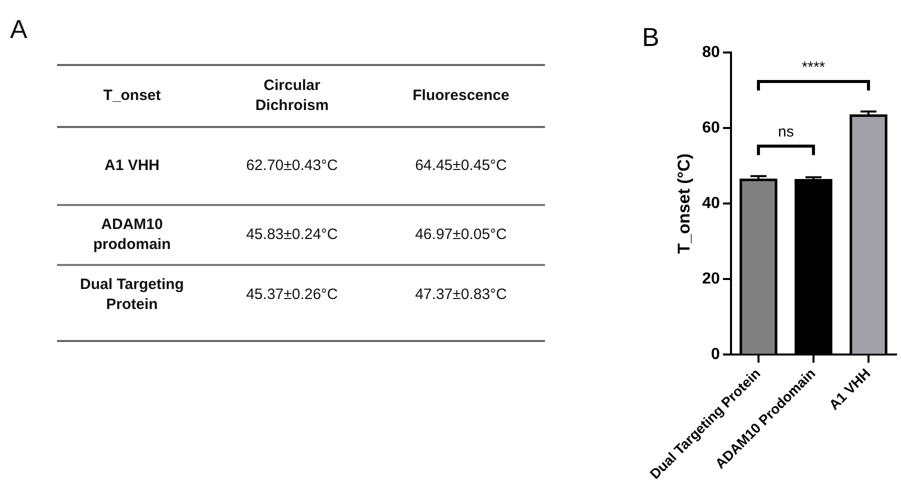 This screenshot has height=486, width=901. I want to click on y-tick-label: 40, so click(711, 203).